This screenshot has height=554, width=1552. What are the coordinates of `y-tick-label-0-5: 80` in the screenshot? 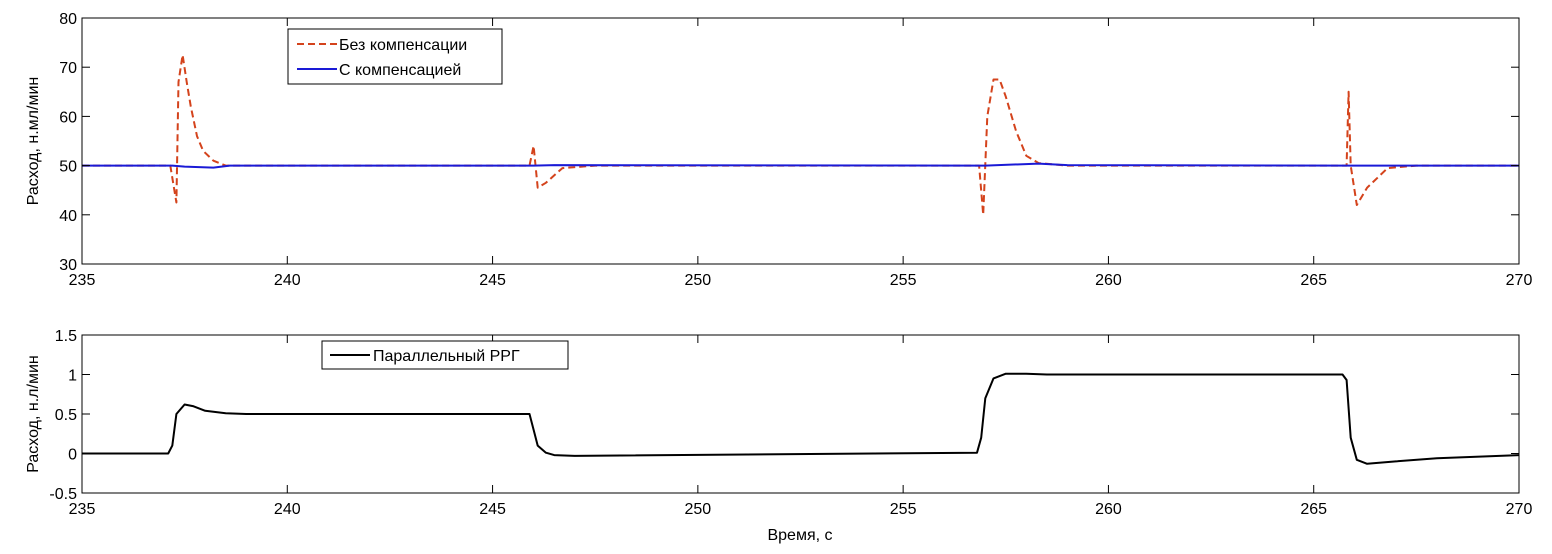 It's located at (68, 19).